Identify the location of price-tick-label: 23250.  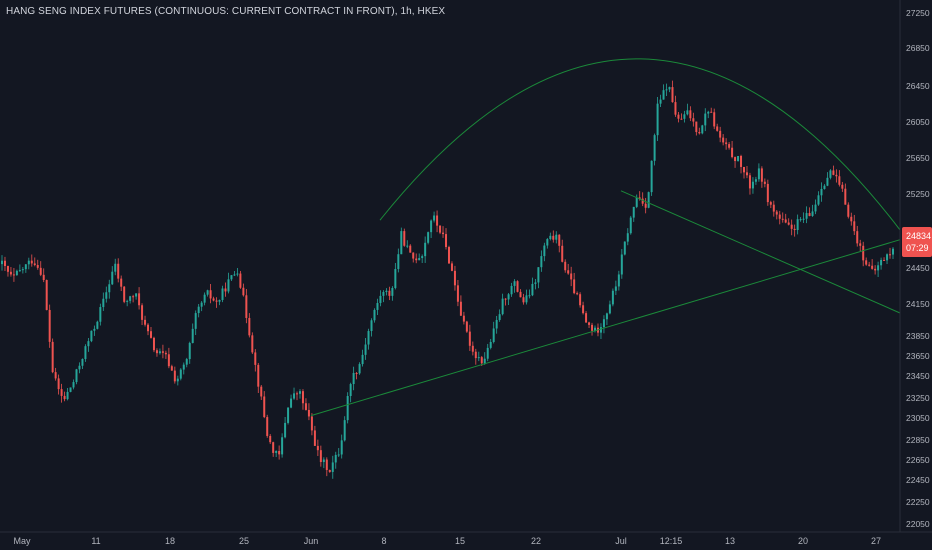
(918, 398).